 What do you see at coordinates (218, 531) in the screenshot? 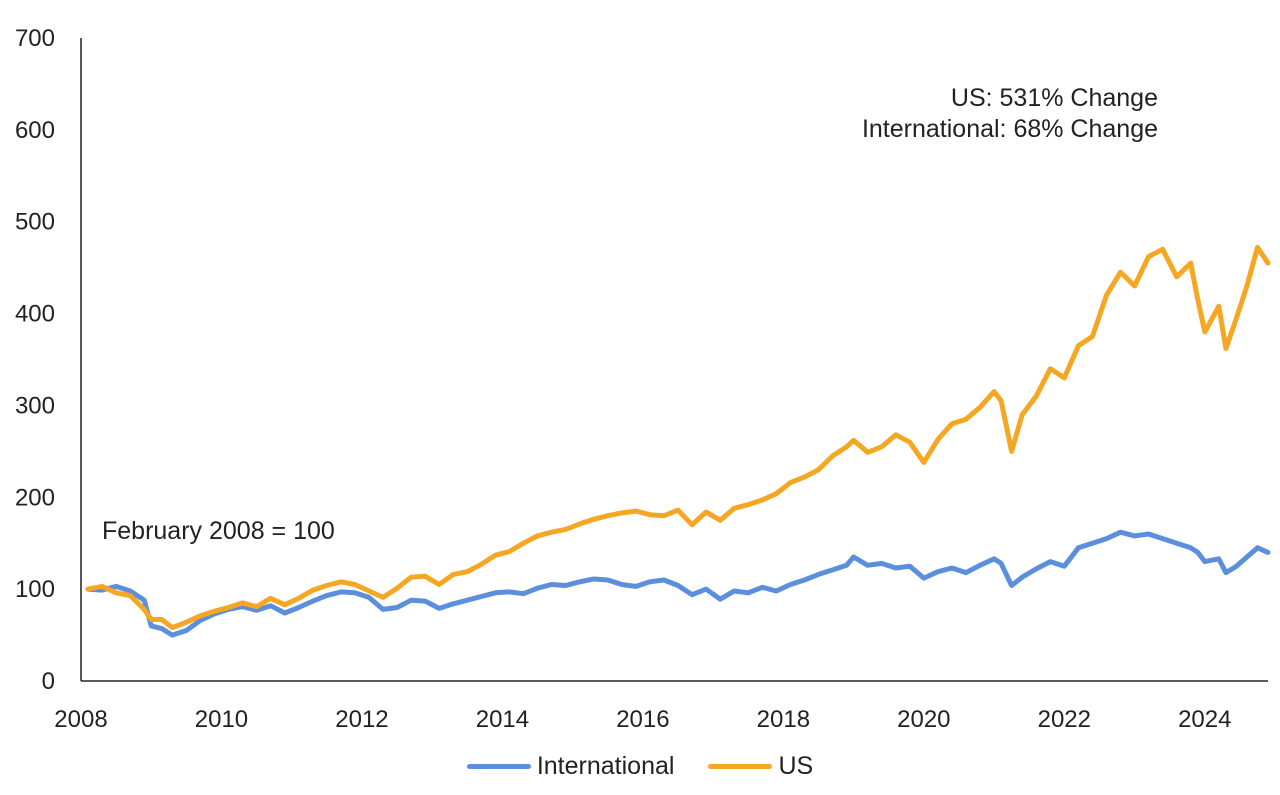
I see `baseline-annotation: February 2008 = 100` at bounding box center [218, 531].